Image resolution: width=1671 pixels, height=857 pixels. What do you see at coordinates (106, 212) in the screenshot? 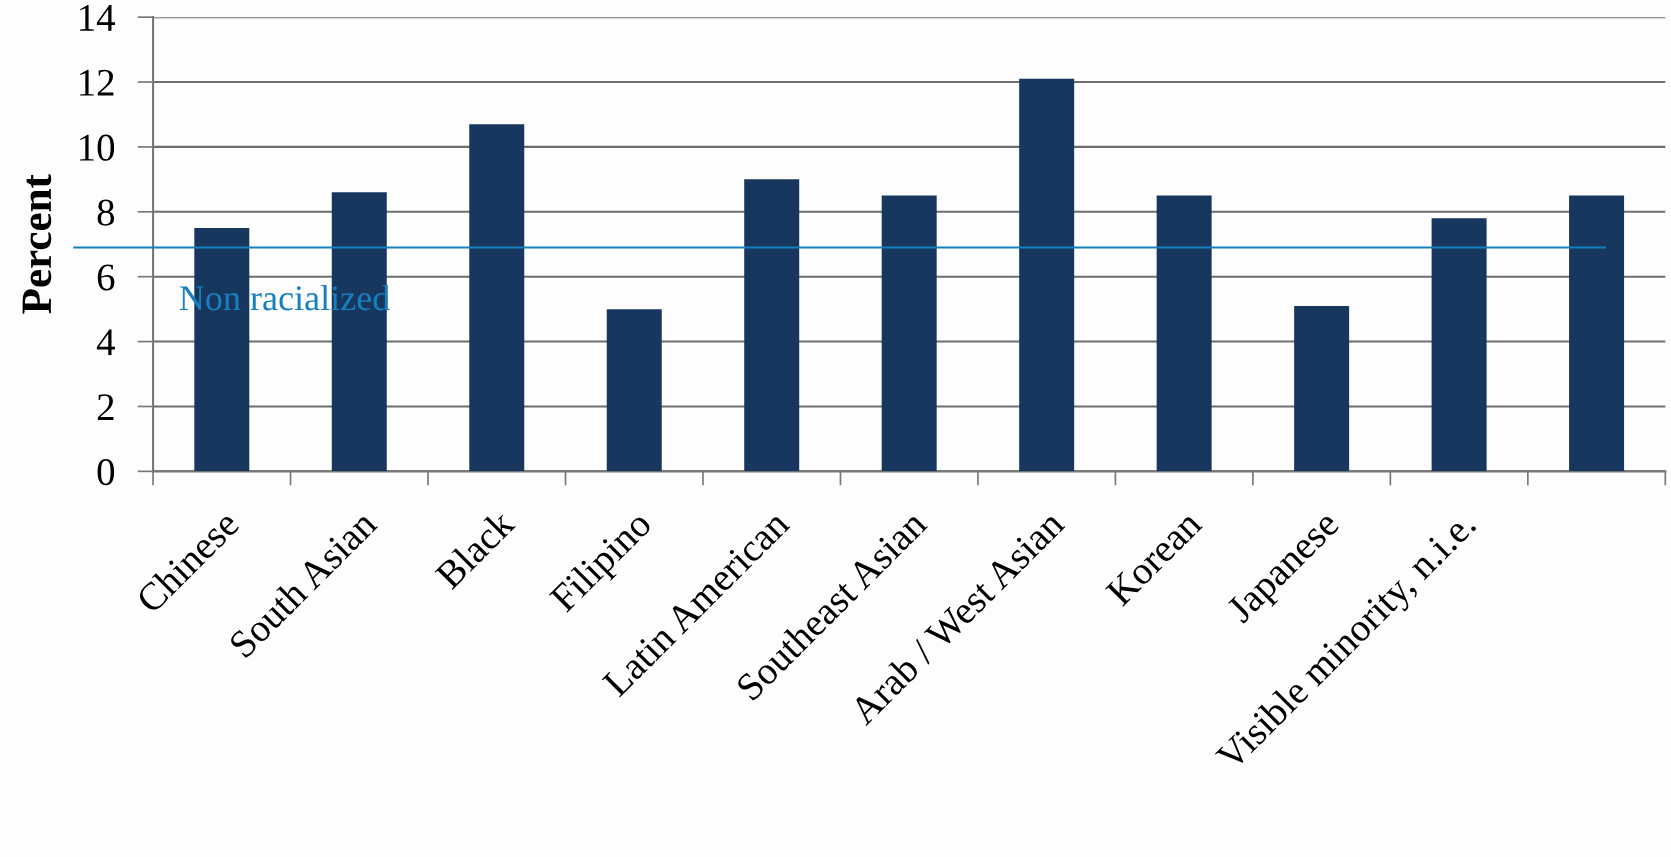
I see `y-tick-label: 8` at bounding box center [106, 212].